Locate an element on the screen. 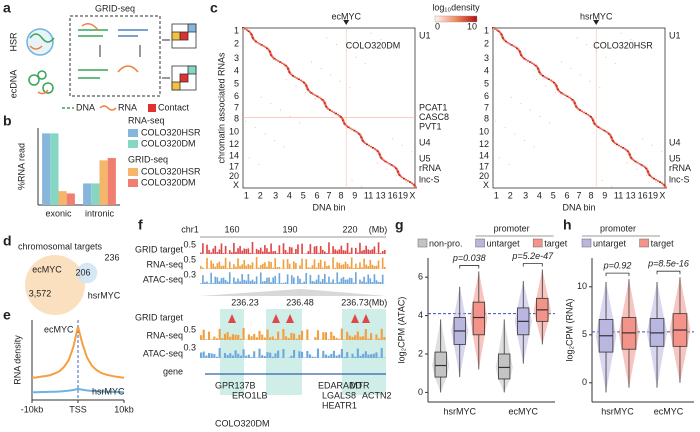  coordinate-label: 236.48 is located at coordinates (300, 302).